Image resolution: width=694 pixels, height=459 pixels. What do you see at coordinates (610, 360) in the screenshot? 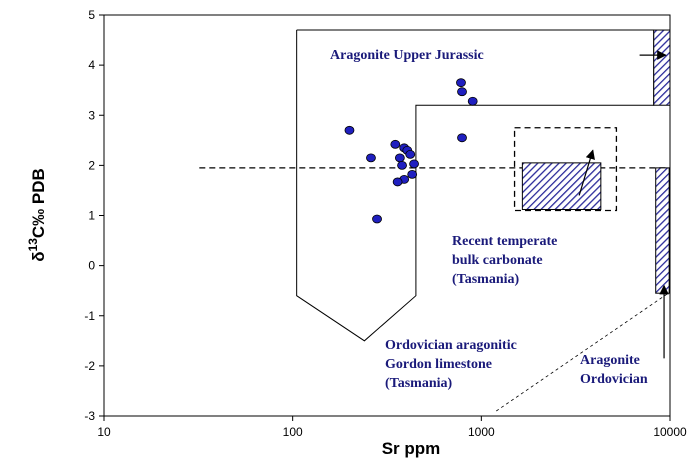
I see `annotation-text: Aragonite` at bounding box center [610, 360].